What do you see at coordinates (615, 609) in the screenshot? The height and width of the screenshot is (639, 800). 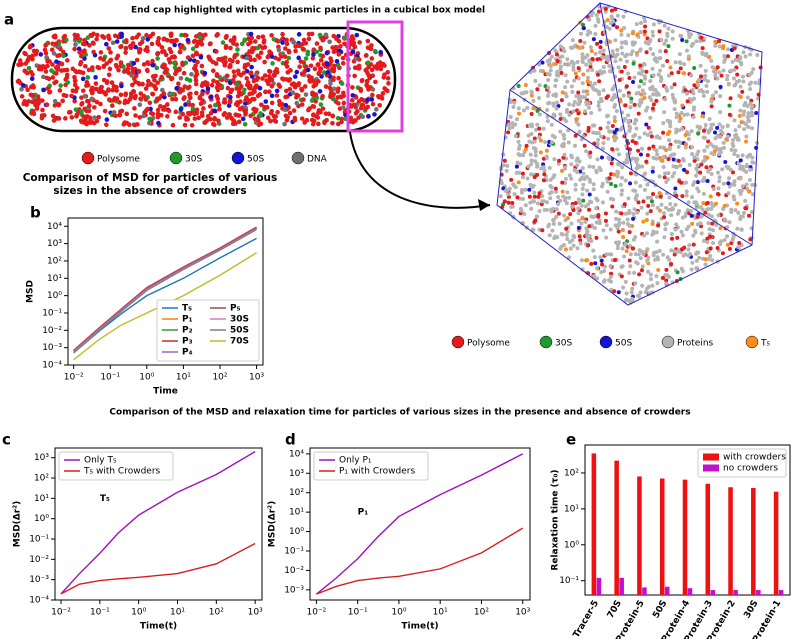 I see `x-tick-label: 70S` at bounding box center [615, 609].